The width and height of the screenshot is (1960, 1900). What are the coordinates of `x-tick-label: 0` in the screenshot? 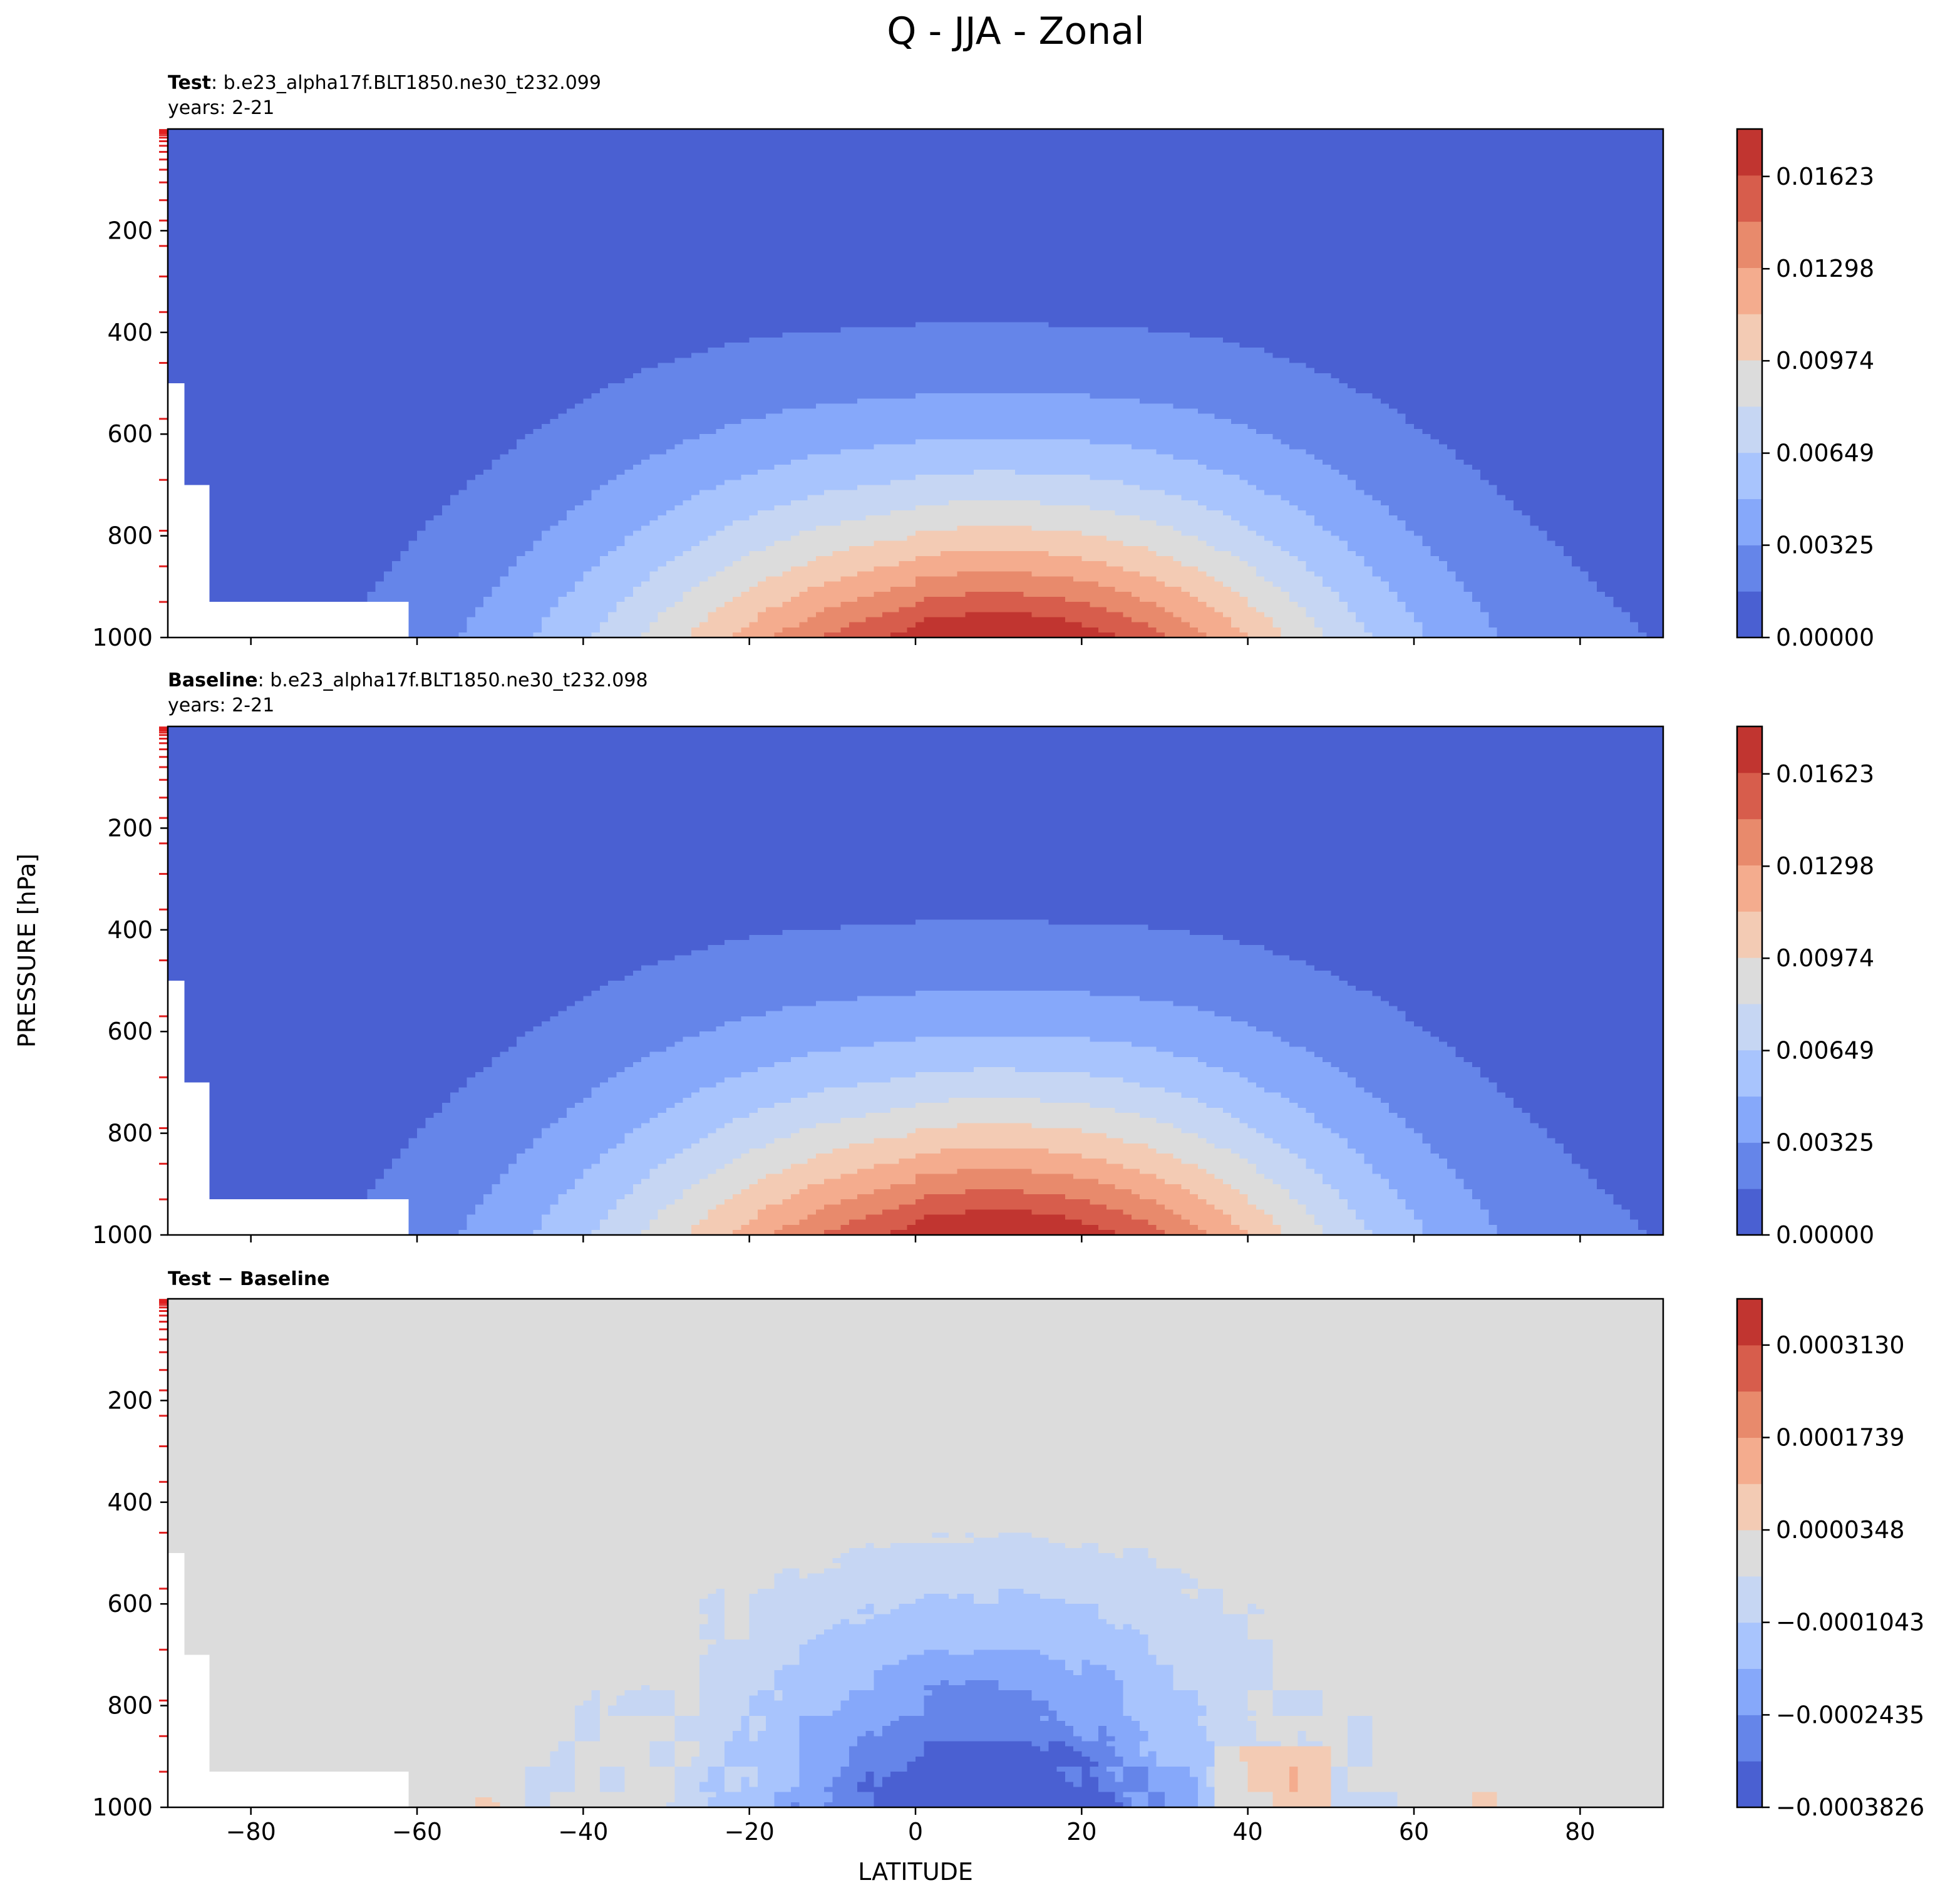 It's located at (915, 1832).